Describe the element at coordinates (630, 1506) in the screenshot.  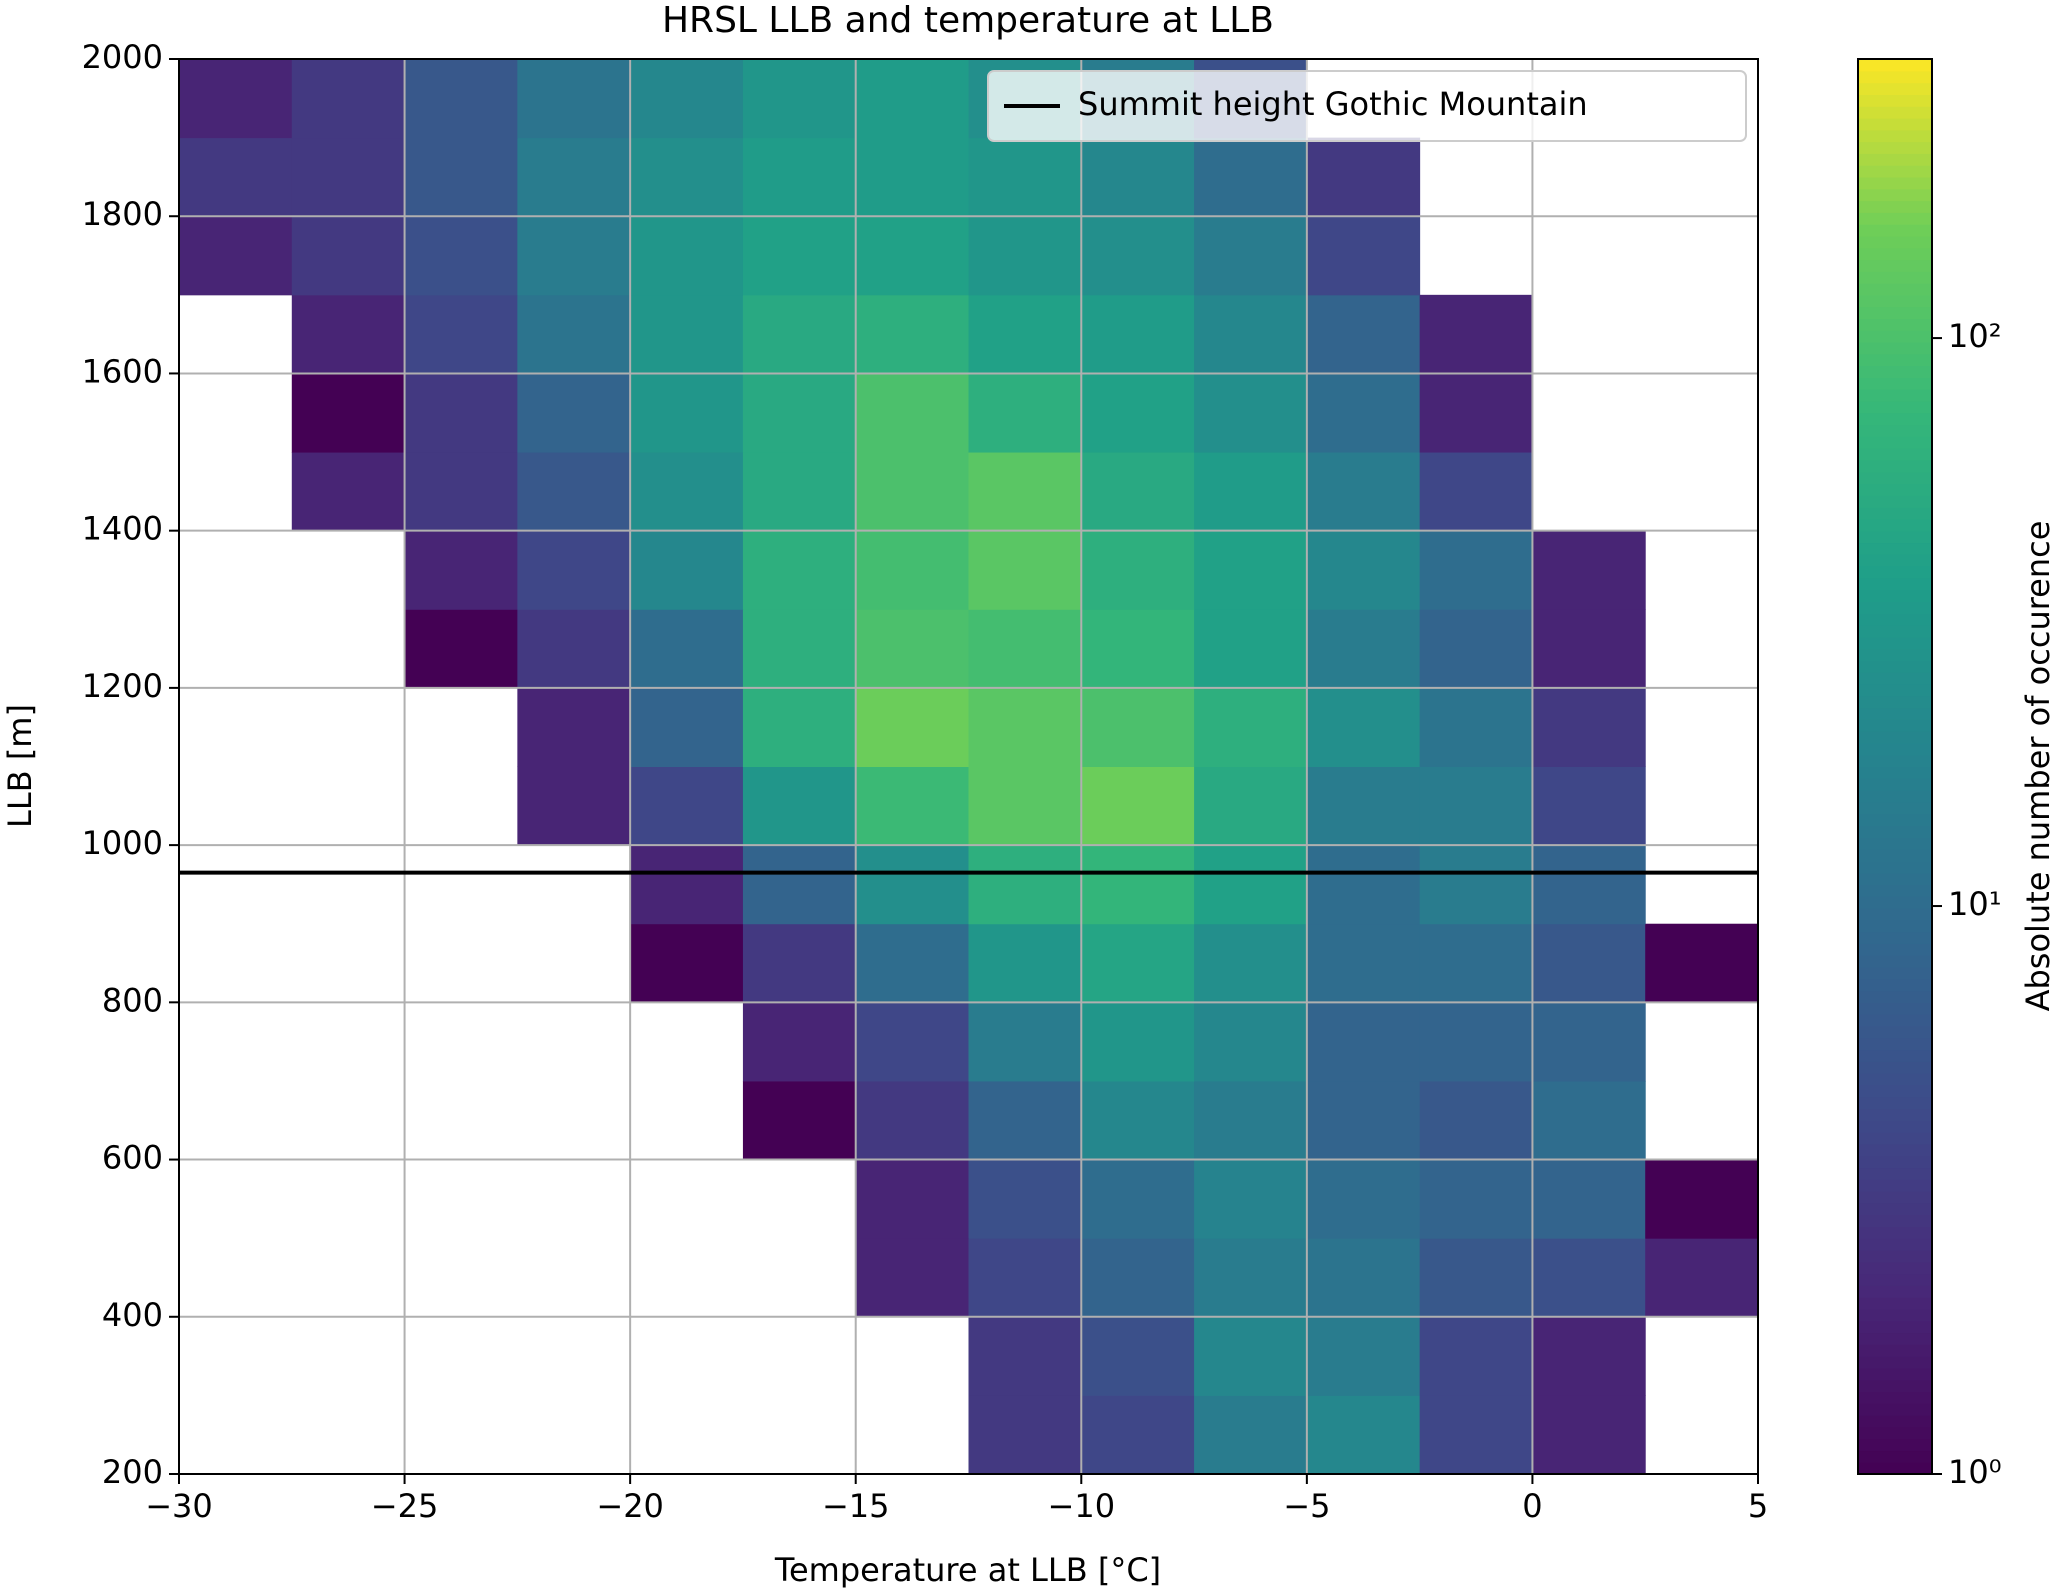
I see `x-tick-label: −20` at that location.